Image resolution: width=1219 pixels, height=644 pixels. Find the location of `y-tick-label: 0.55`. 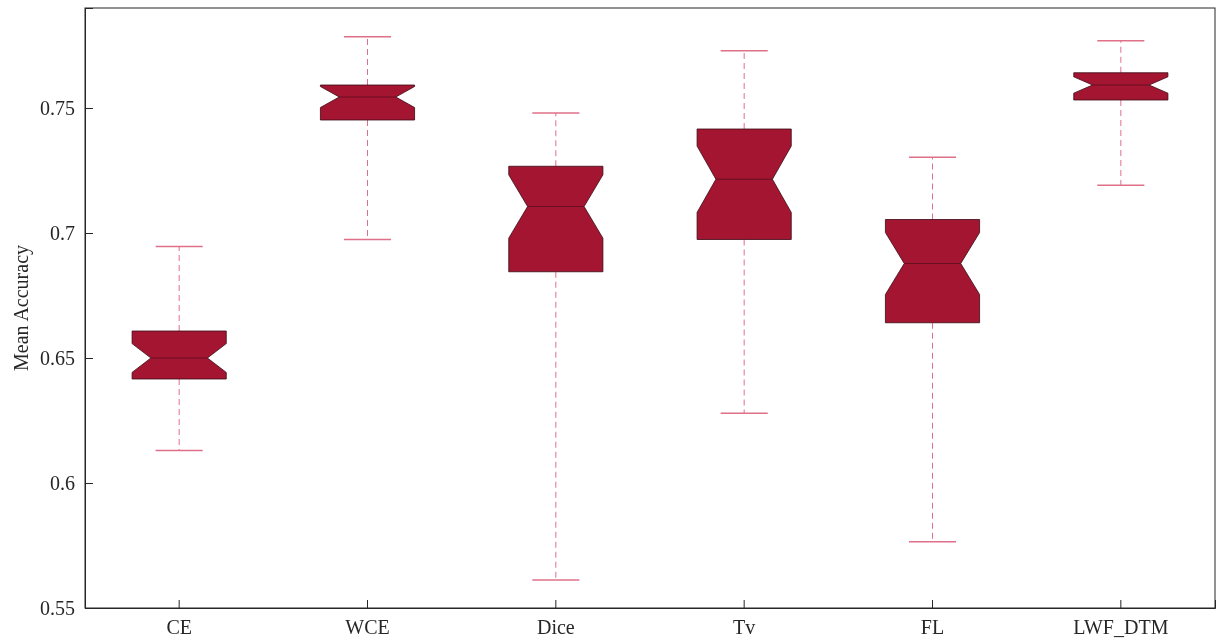

y-tick-label: 0.55 is located at coordinates (57, 607).